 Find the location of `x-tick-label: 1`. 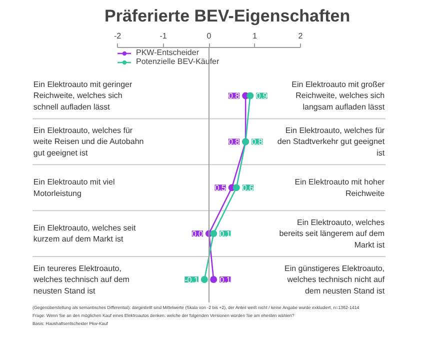

x-tick-label: 1 is located at coordinates (255, 36).